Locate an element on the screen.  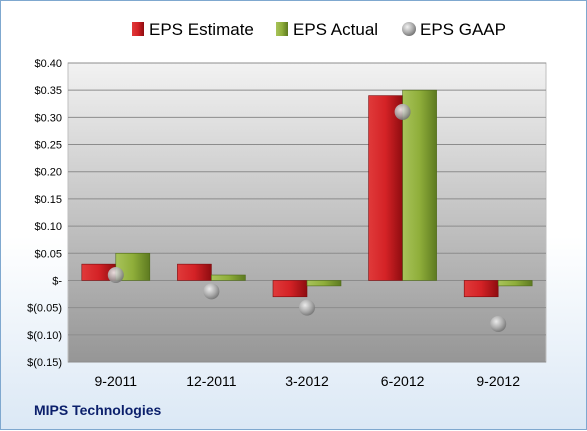
y-tick-label: $0.25 is located at coordinates (48, 146).